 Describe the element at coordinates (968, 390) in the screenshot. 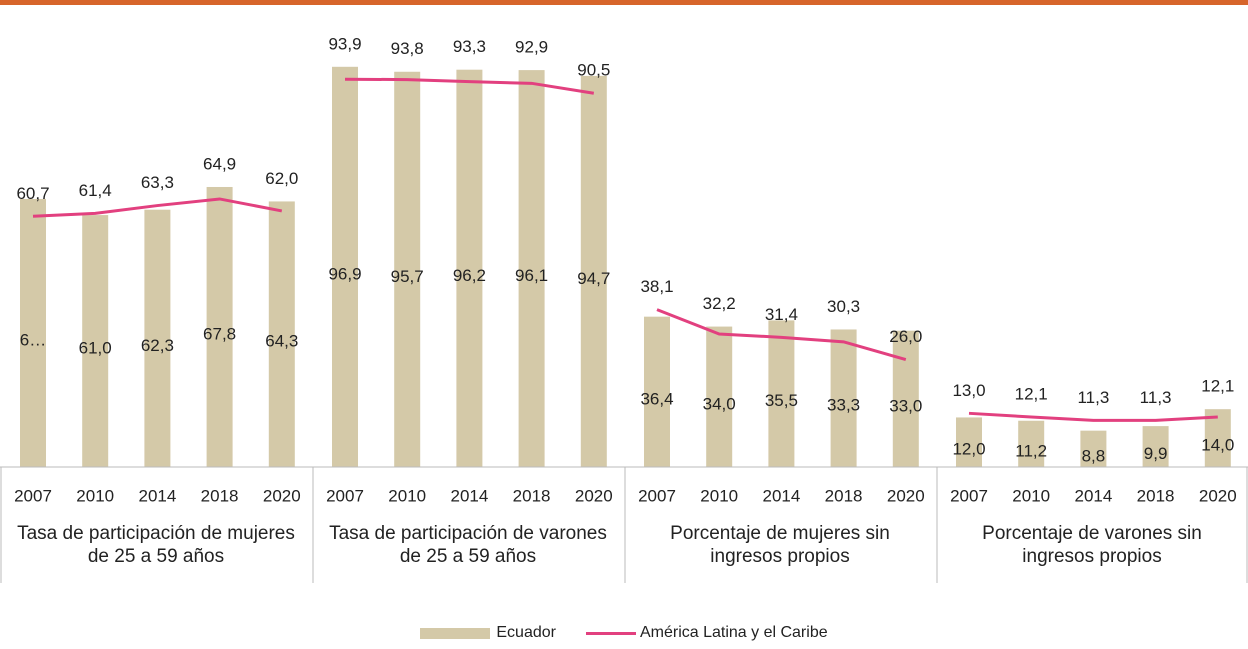

I see `line-label: 13,0` at that location.